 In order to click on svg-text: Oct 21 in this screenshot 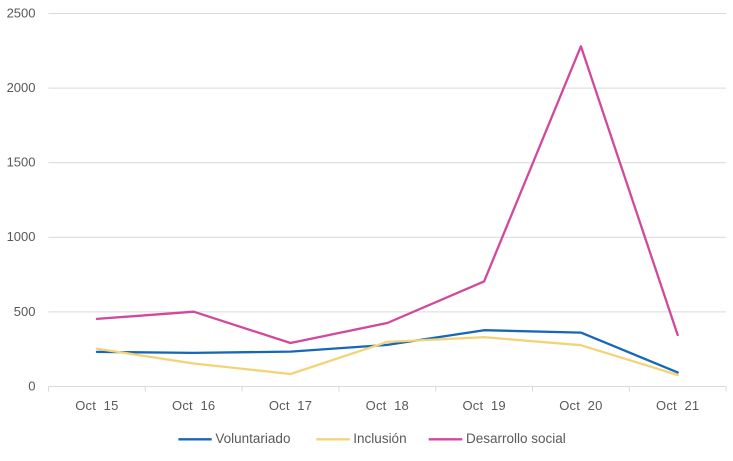, I will do `click(677, 405)`.